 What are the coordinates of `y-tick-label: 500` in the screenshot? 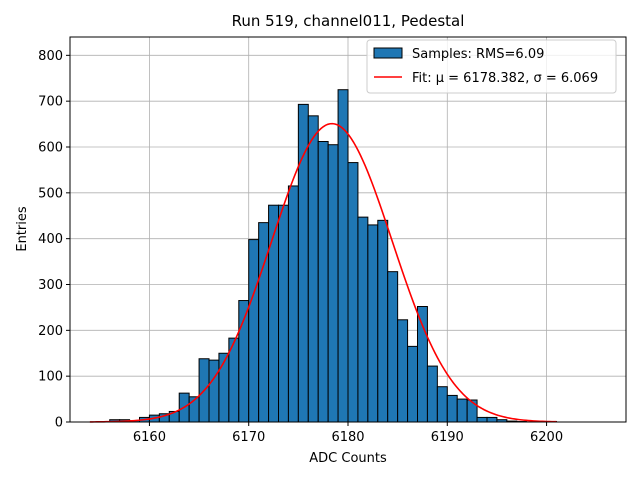 It's located at (50, 193).